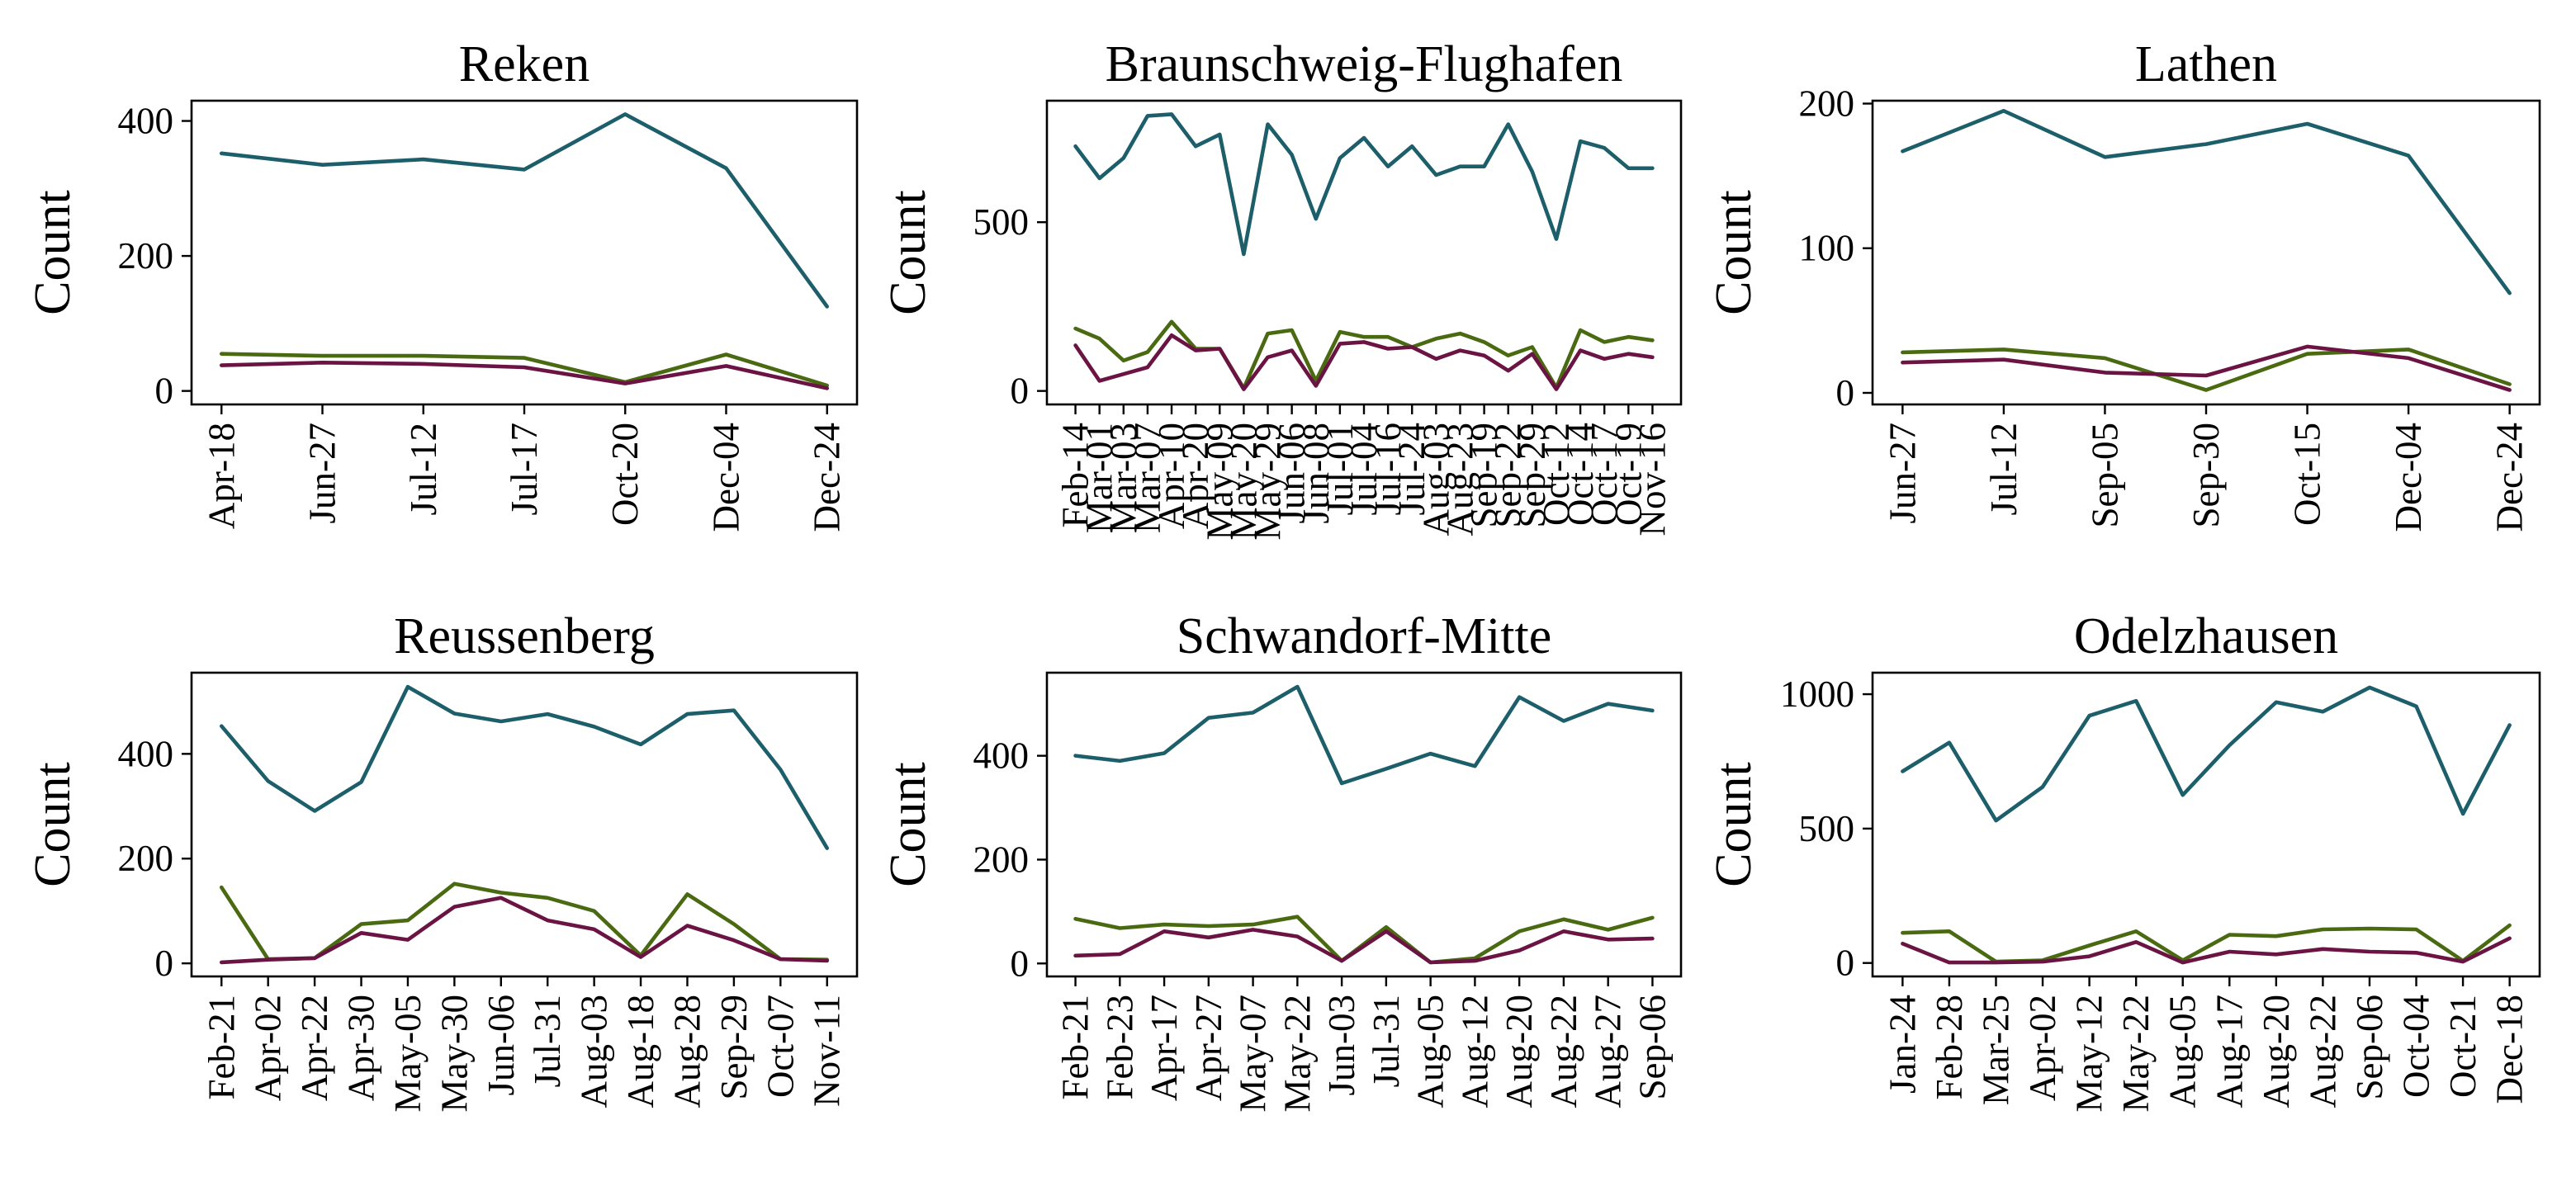 This screenshot has height=1177, width=2576. Describe the element at coordinates (1508, 475) in the screenshot. I see `x-tick-label: Sep-22` at that location.